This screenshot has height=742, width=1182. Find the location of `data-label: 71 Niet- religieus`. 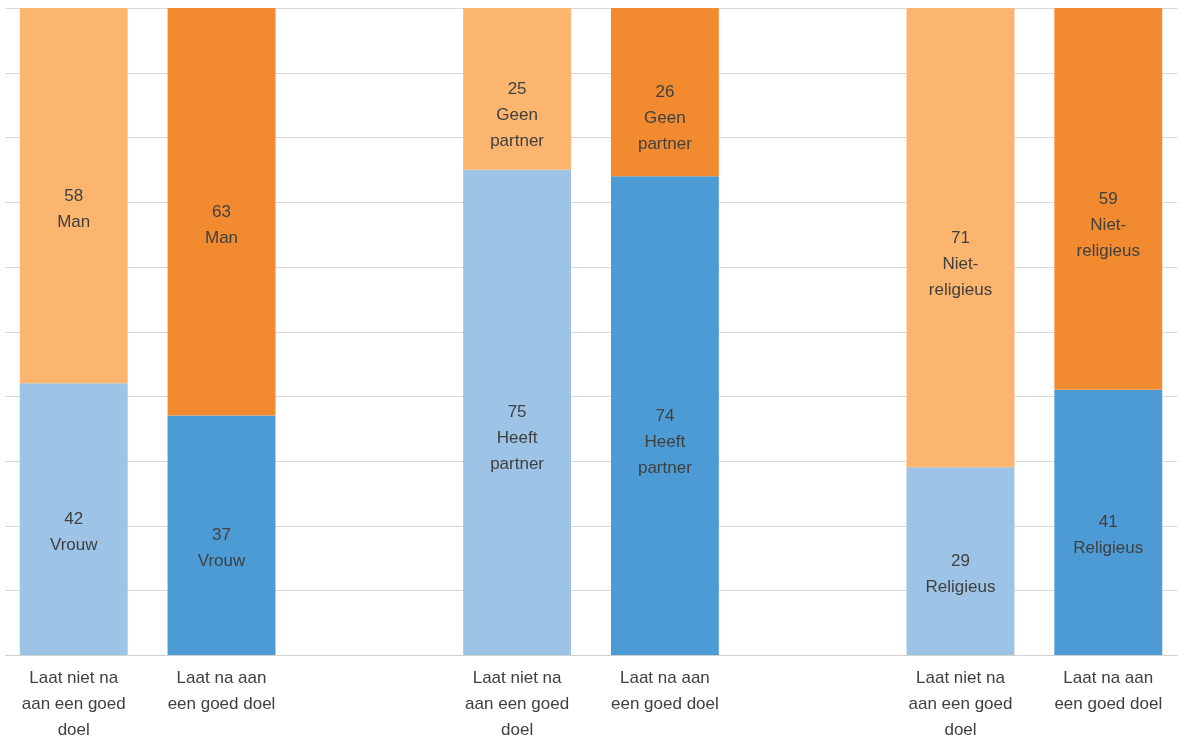

data-label: 71 Niet- religieus is located at coordinates (960, 263).